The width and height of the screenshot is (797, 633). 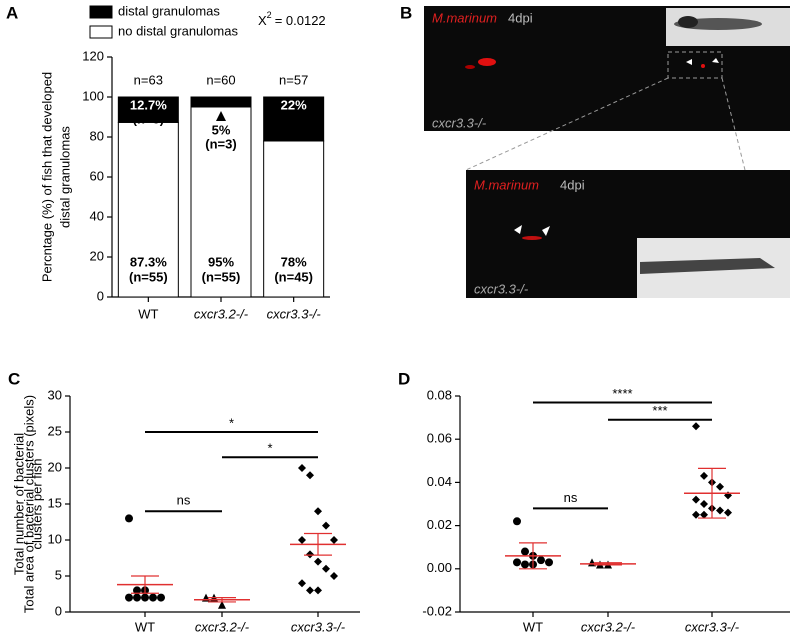 What do you see at coordinates (101, 12) in the screenshot?
I see `legend-swatch` at bounding box center [101, 12].